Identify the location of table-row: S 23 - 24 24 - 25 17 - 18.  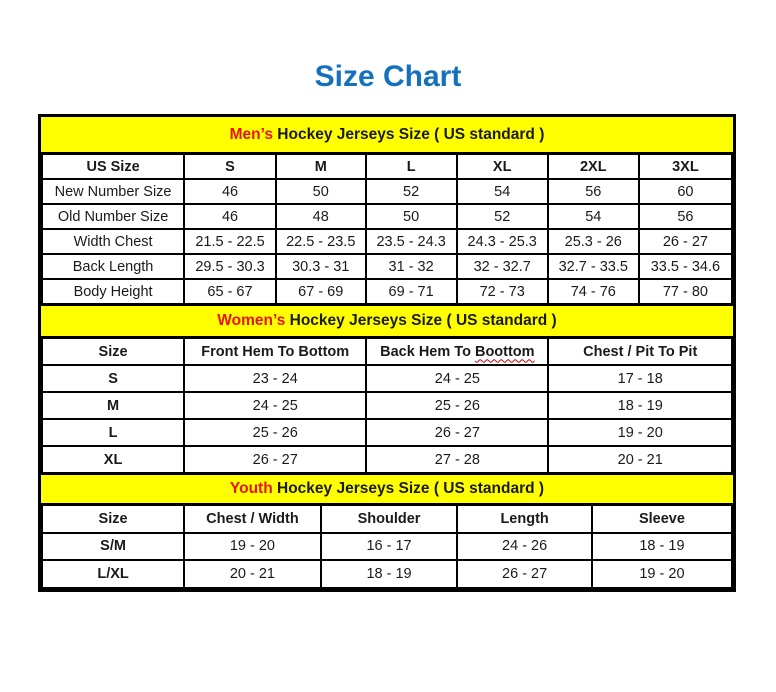
(386, 378).